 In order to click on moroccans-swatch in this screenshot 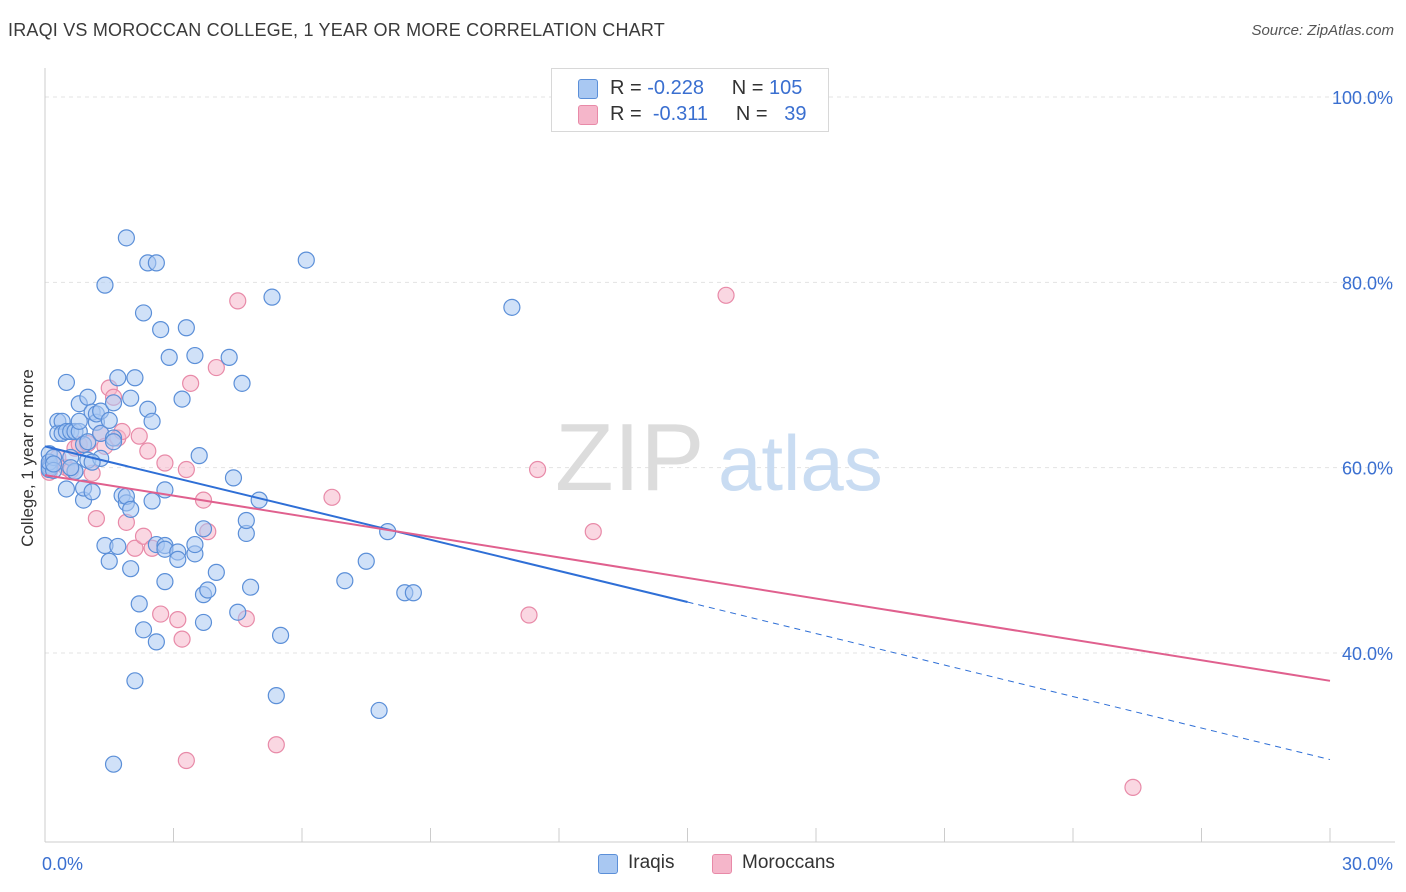, I will do `click(588, 115)`.